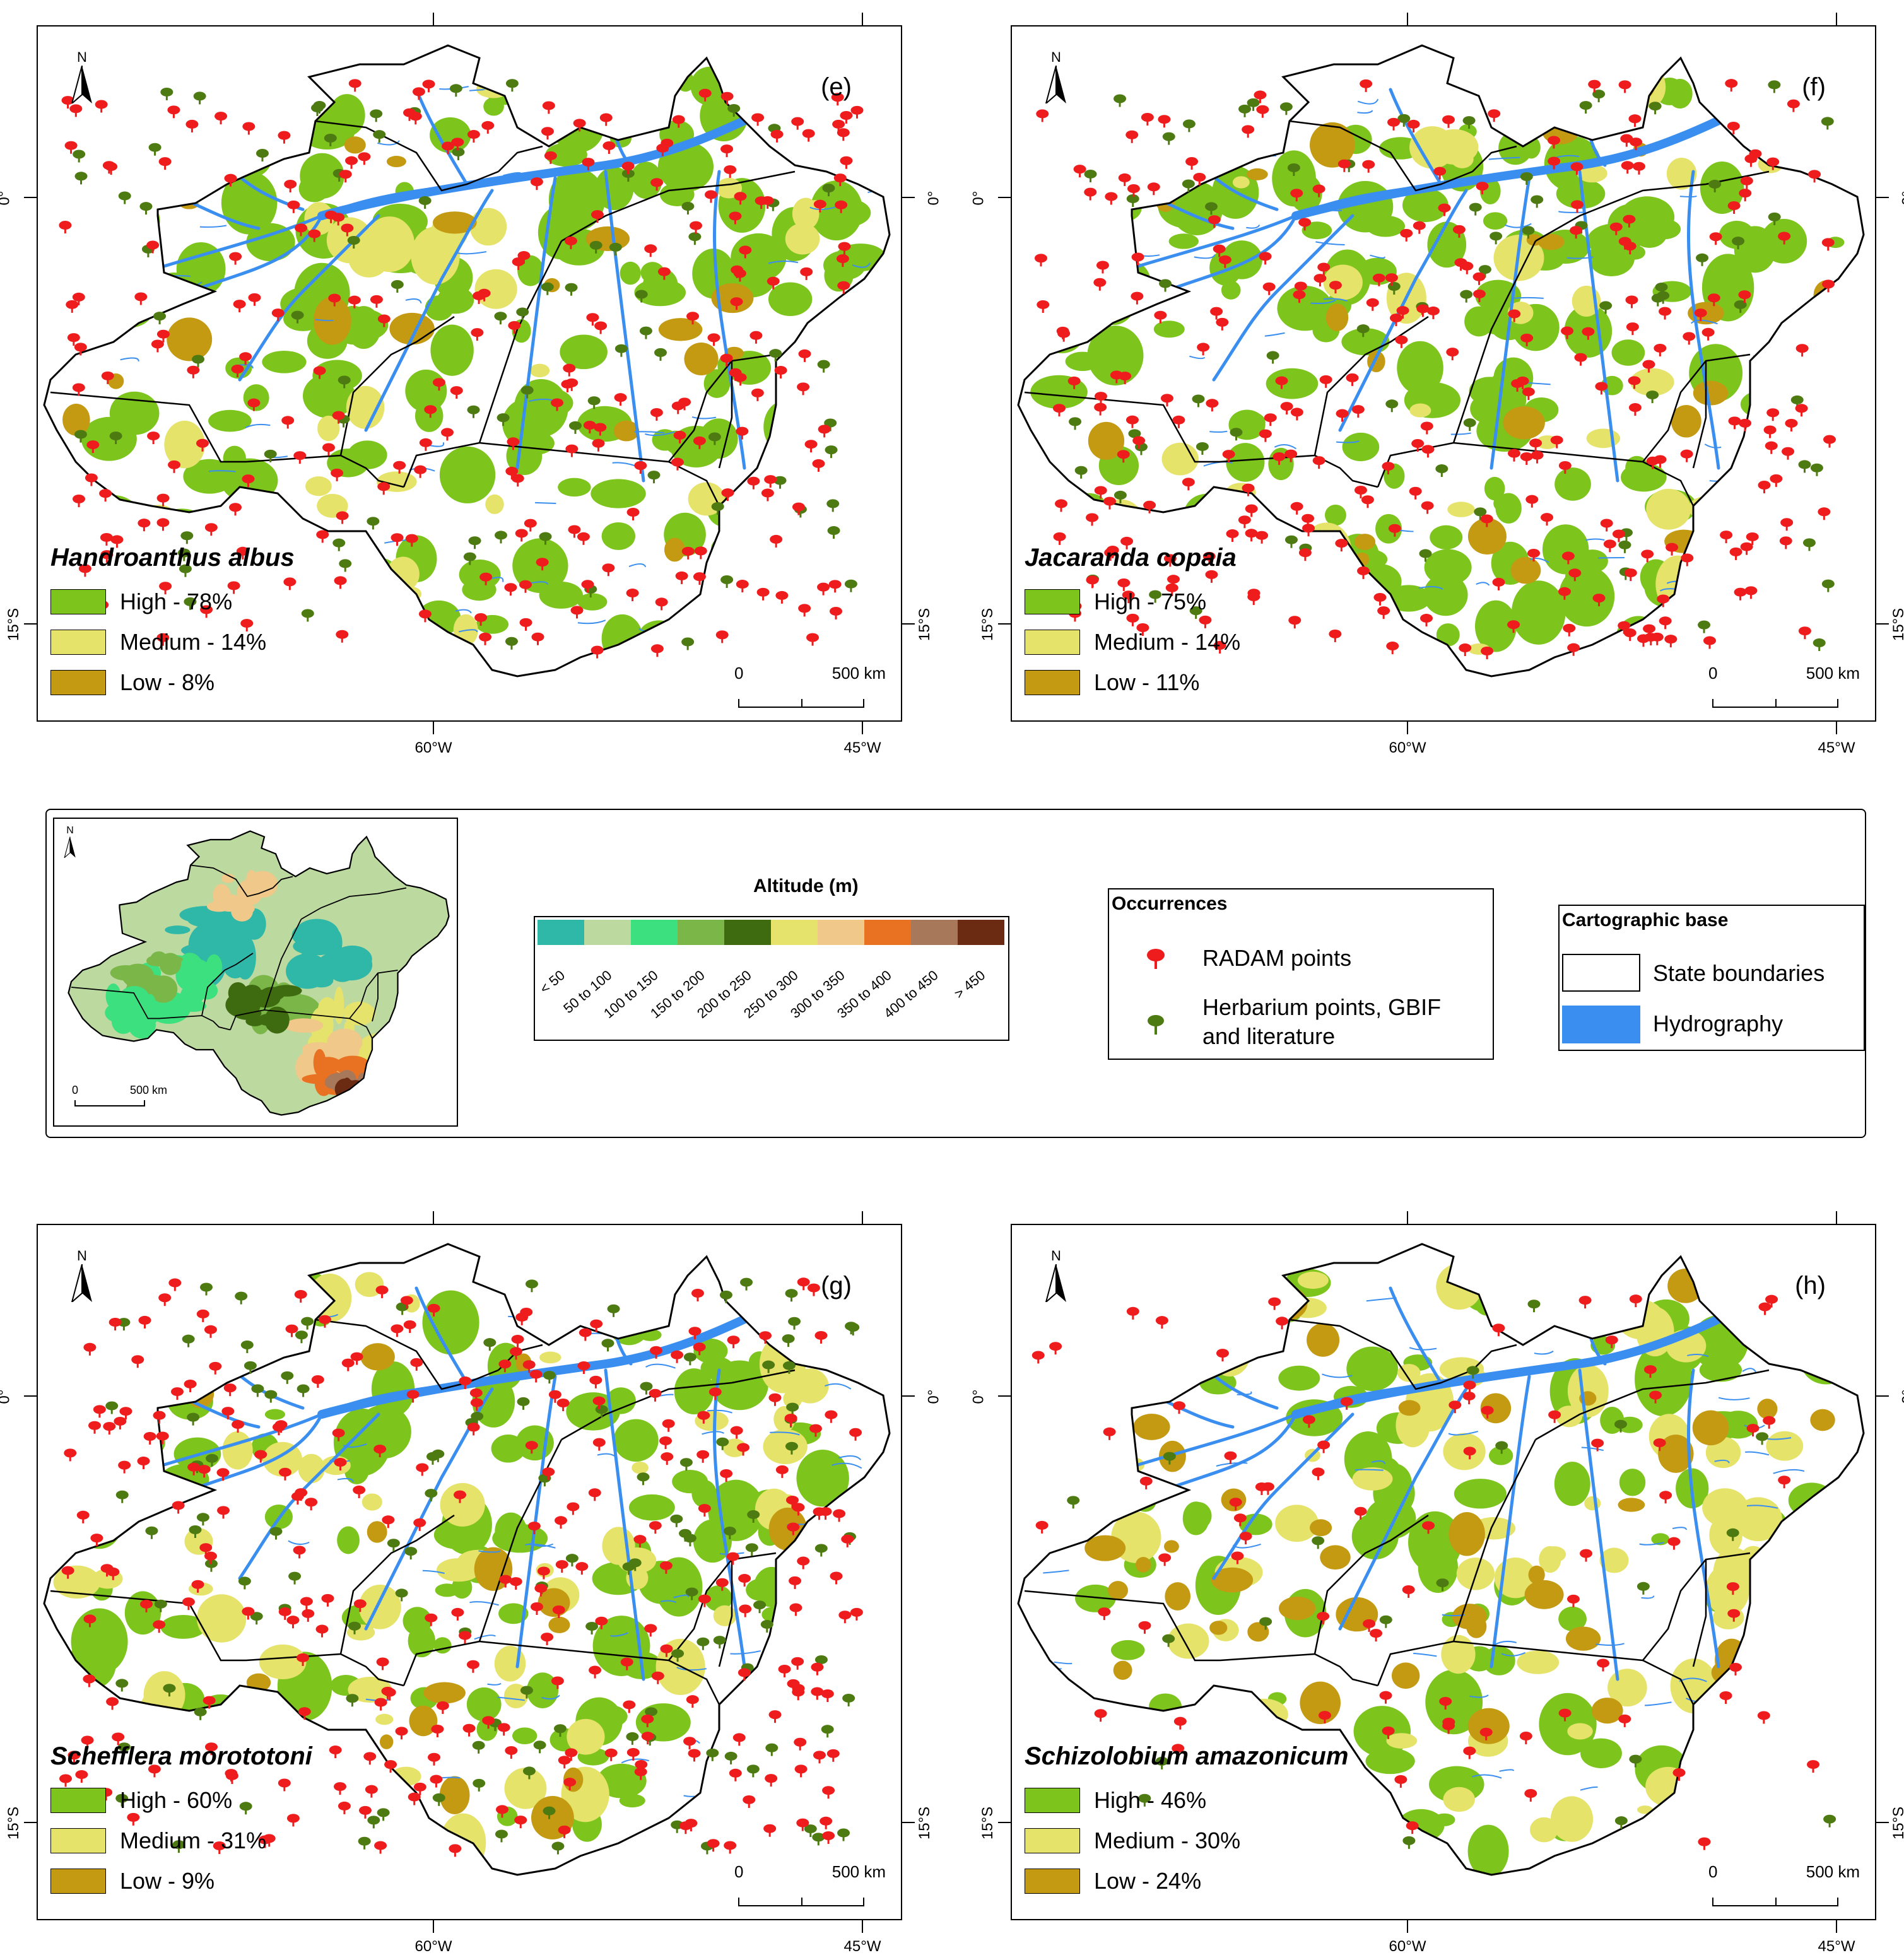 Image resolution: width=1904 pixels, height=1960 pixels. I want to click on species-name: Schefflera morototoni, so click(181, 1756).